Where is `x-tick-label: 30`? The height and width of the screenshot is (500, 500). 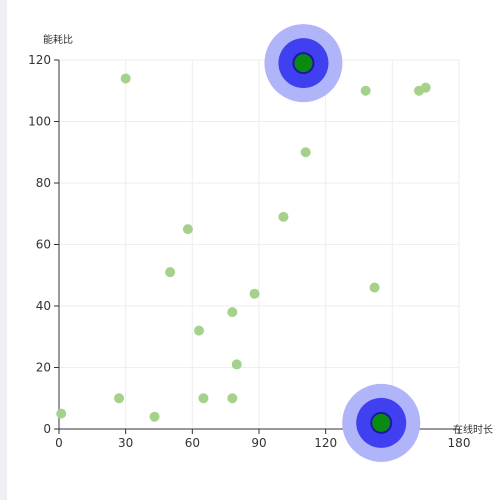
x-tick-label: 30 is located at coordinates (125, 443).